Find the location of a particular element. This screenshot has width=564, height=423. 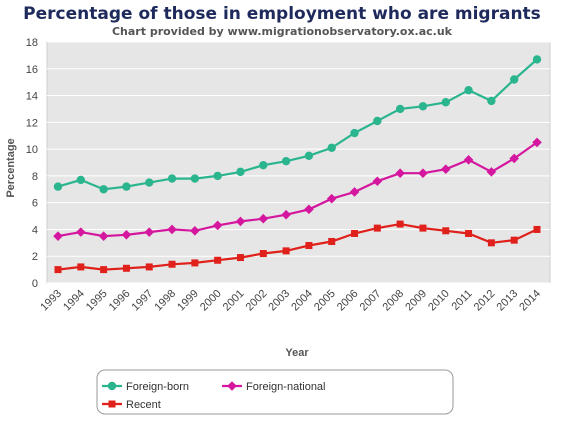

legend-marker-recent is located at coordinates (112, 404).